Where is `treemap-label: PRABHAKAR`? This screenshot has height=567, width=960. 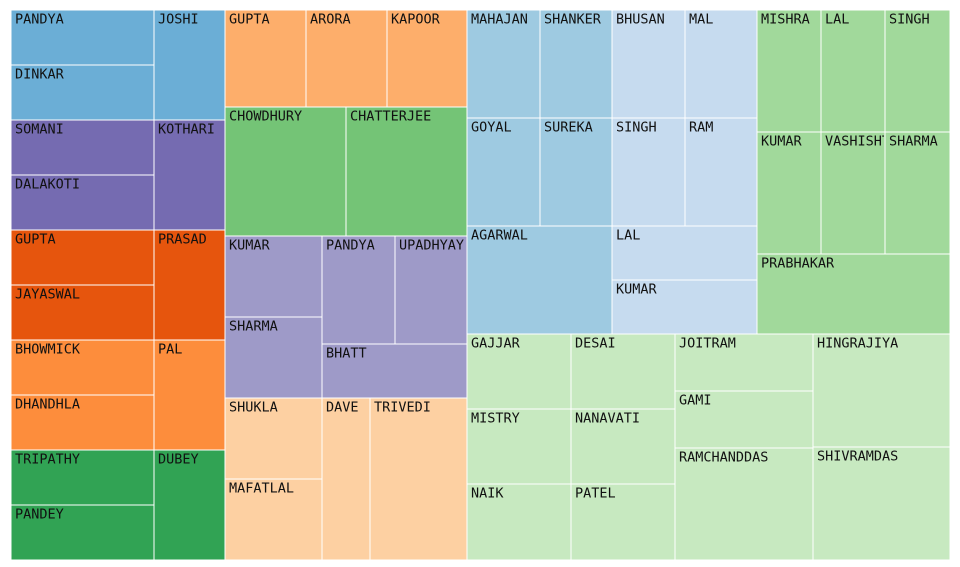
treemap-label: PRABHAKAR is located at coordinates (798, 264).